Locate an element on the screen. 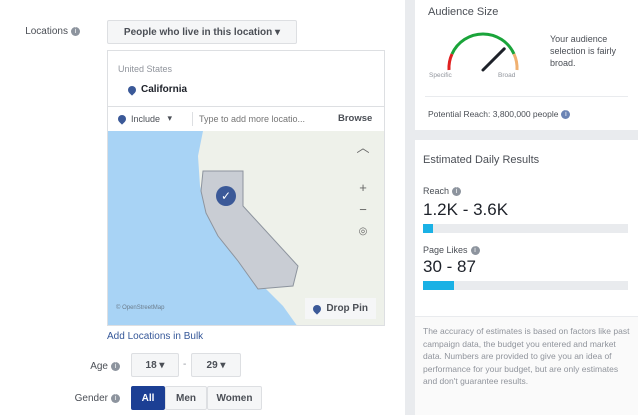 The width and height of the screenshot is (638, 415). reach-bar-fill is located at coordinates (428, 229).